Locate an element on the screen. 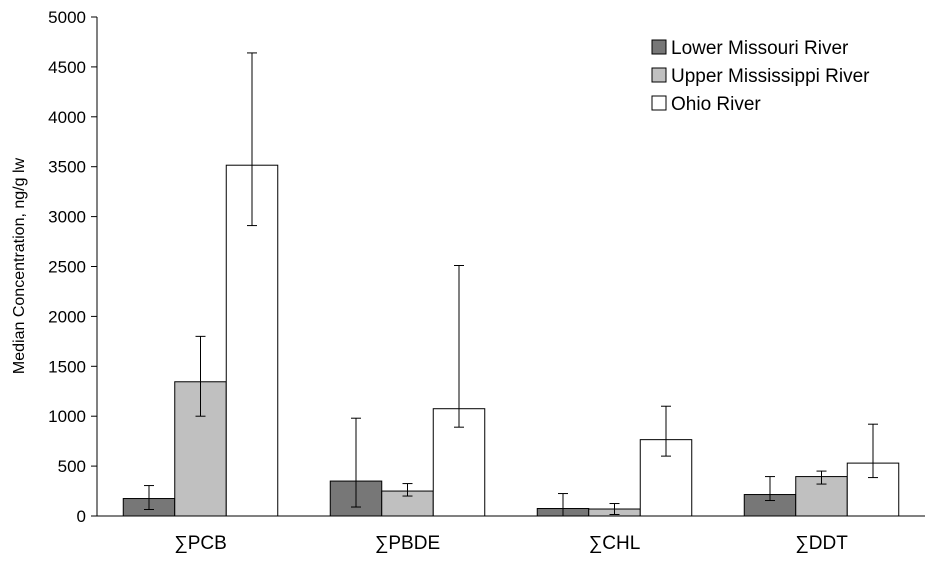 This screenshot has width=937, height=561. y-tick-label: 3000 is located at coordinates (67, 217).